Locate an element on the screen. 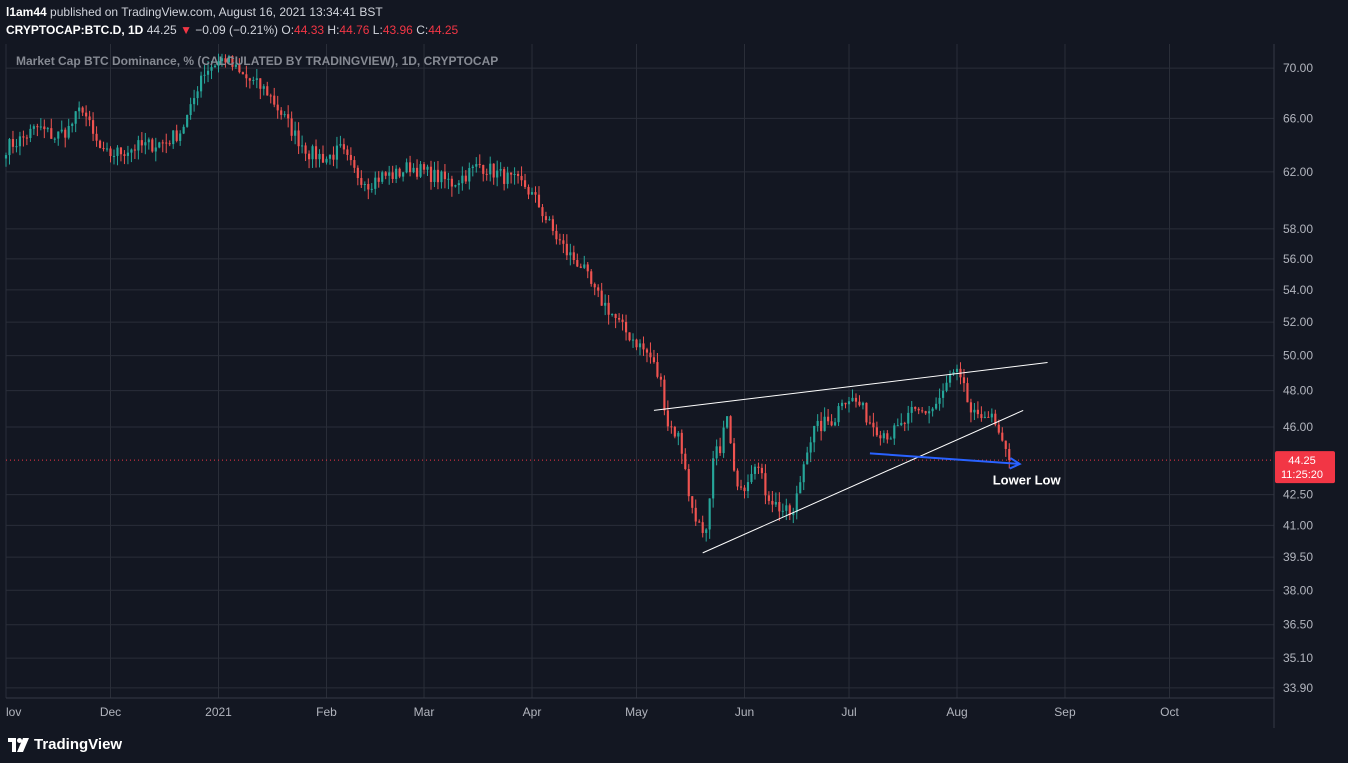  close-label: C: is located at coordinates (422, 30).